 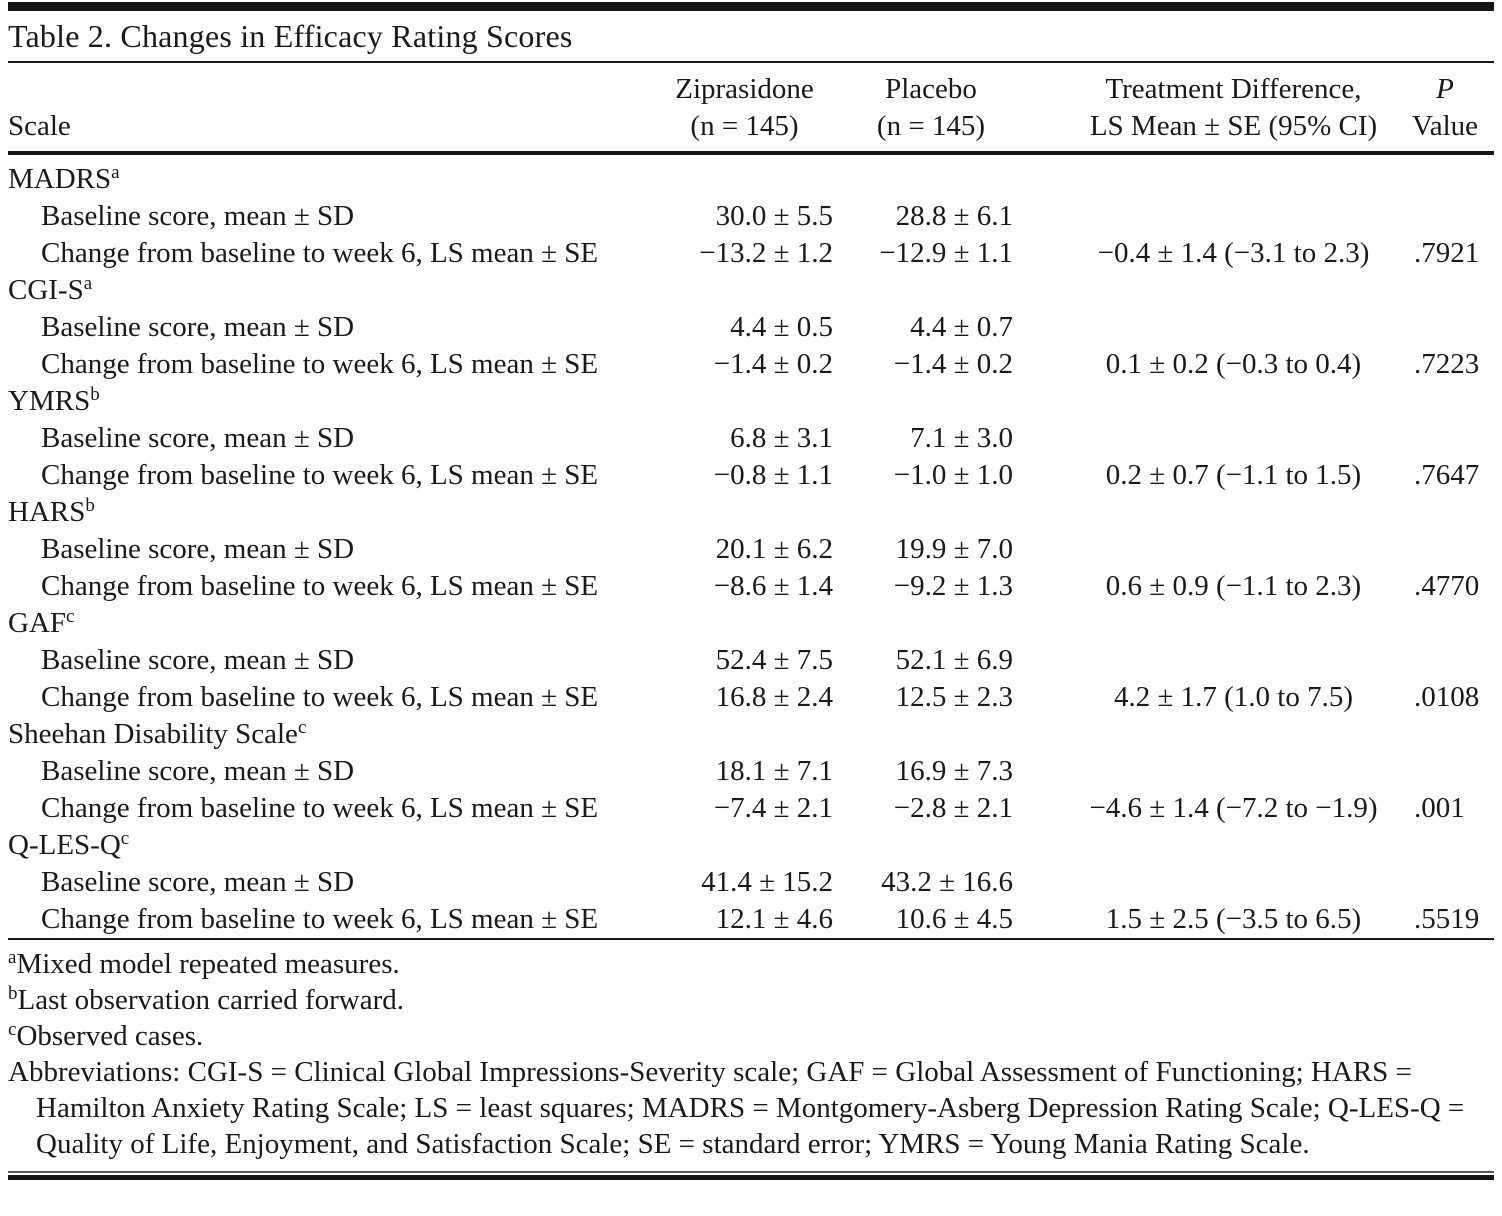 I want to click on treatment-difference-value: −4.6 ± 1.4 (−7.2 to −1.9), so click(x=1233, y=808).